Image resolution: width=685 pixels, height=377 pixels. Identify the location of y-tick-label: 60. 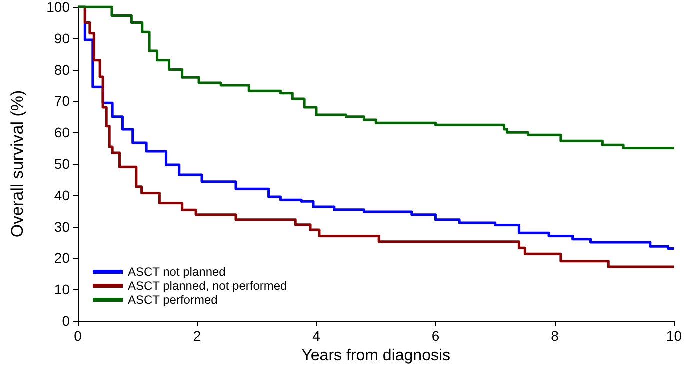
(62, 132).